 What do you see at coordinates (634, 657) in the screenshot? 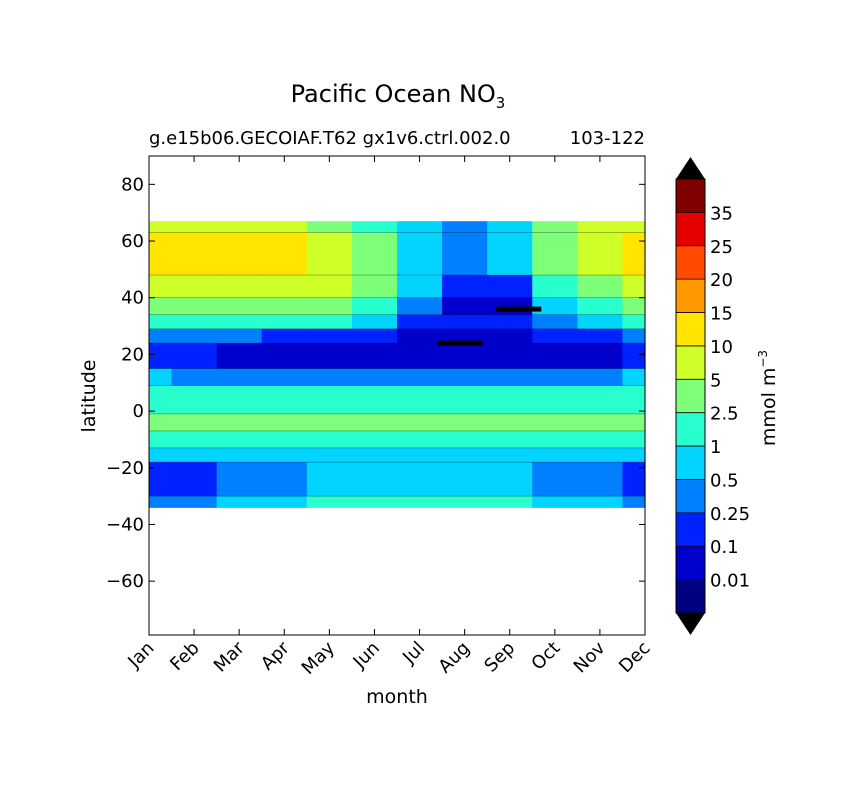
I see `x-tick-label: Dec` at bounding box center [634, 657].